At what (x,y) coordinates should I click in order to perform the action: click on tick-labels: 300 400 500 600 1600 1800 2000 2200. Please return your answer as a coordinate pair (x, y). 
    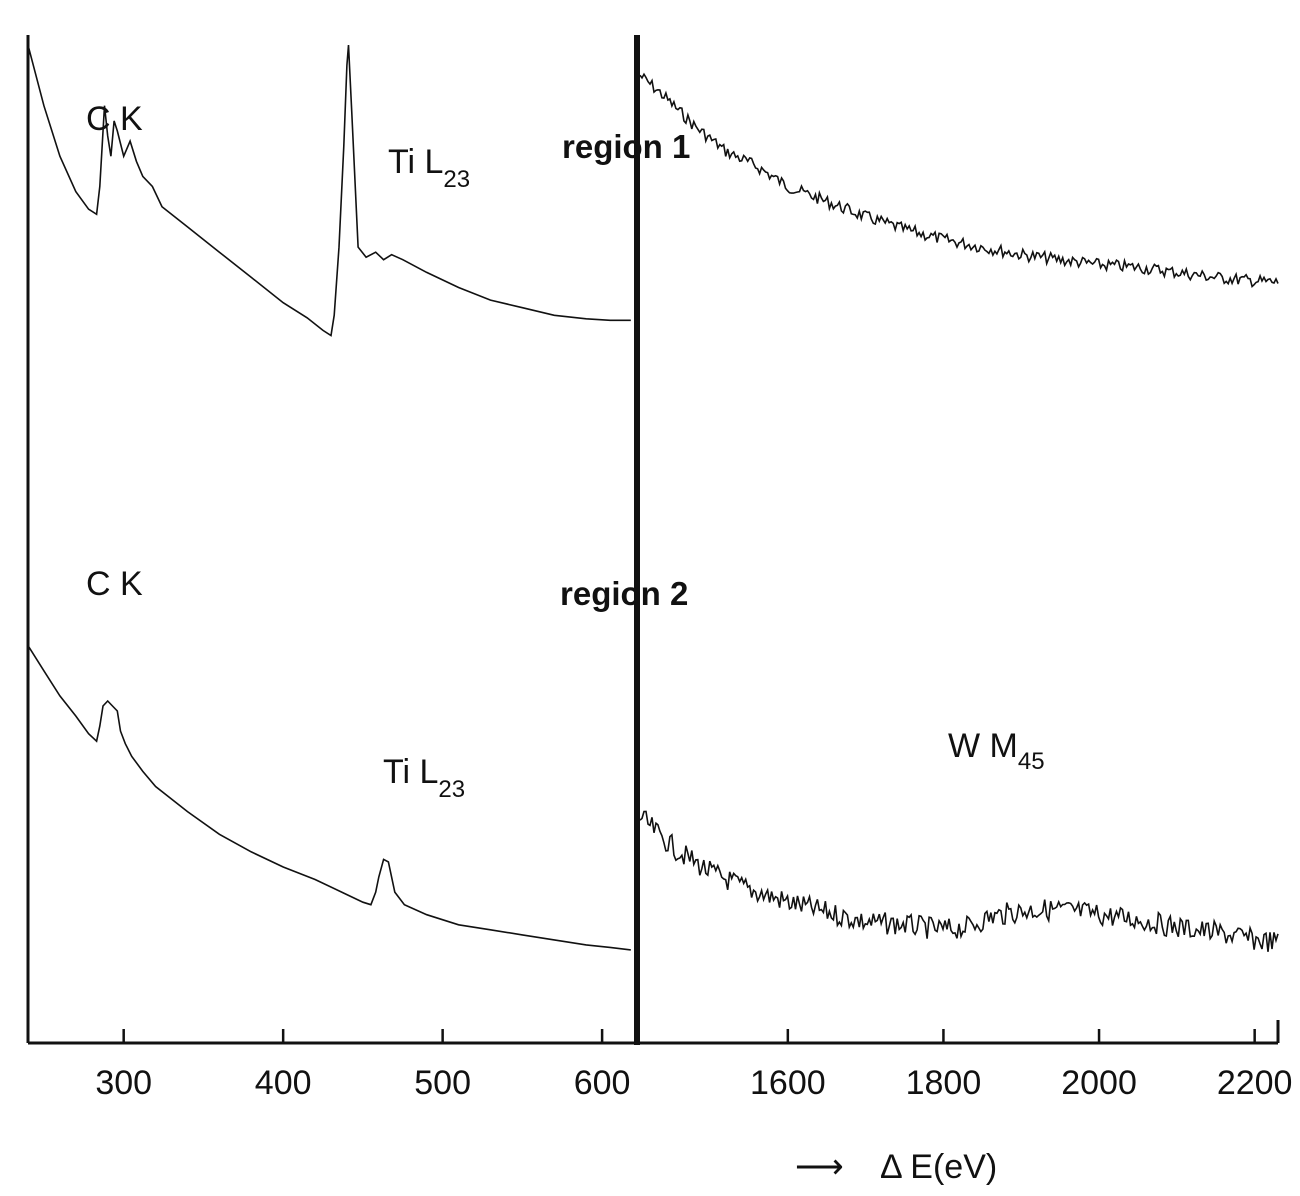
    Looking at the image, I should click on (693, 1083).